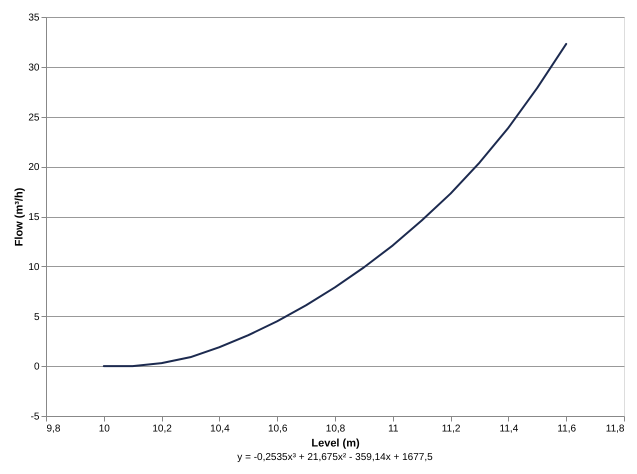  Describe the element at coordinates (336, 429) in the screenshot. I see `x-tick-label: 10,8` at that location.